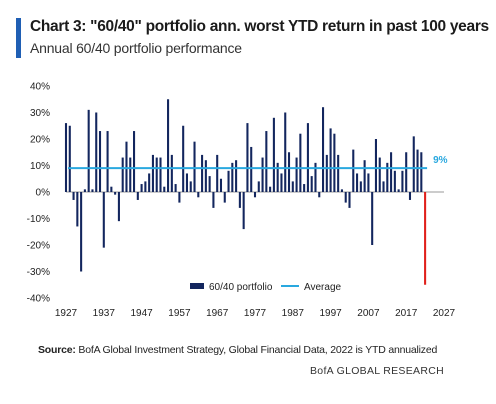 This screenshot has height=404, width=496. Describe the element at coordinates (368, 313) in the screenshot. I see `x-tick-label: 2007` at that location.